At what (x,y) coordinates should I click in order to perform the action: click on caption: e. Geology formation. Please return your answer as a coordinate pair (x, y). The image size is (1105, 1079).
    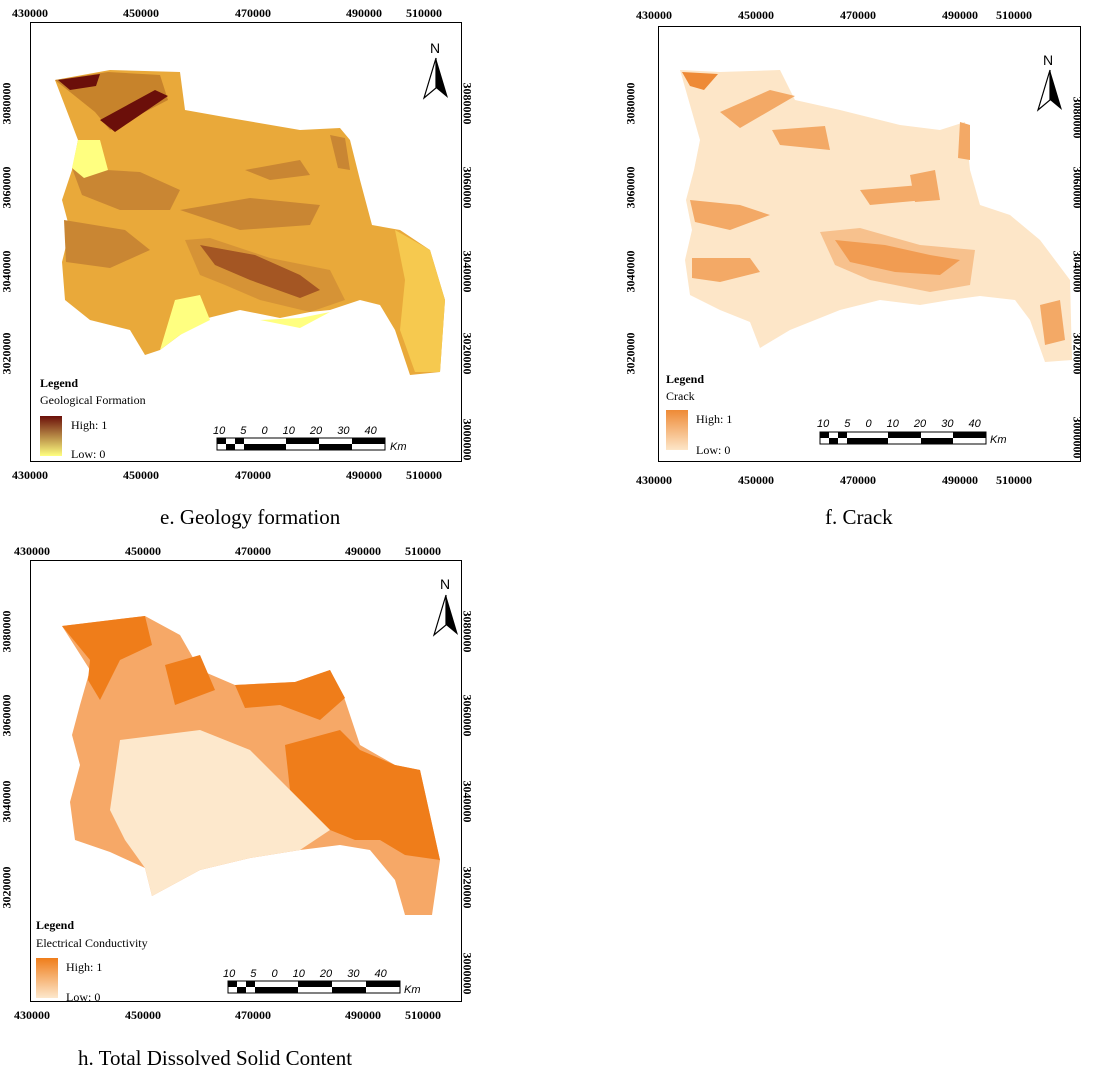
    Looking at the image, I should click on (250, 517).